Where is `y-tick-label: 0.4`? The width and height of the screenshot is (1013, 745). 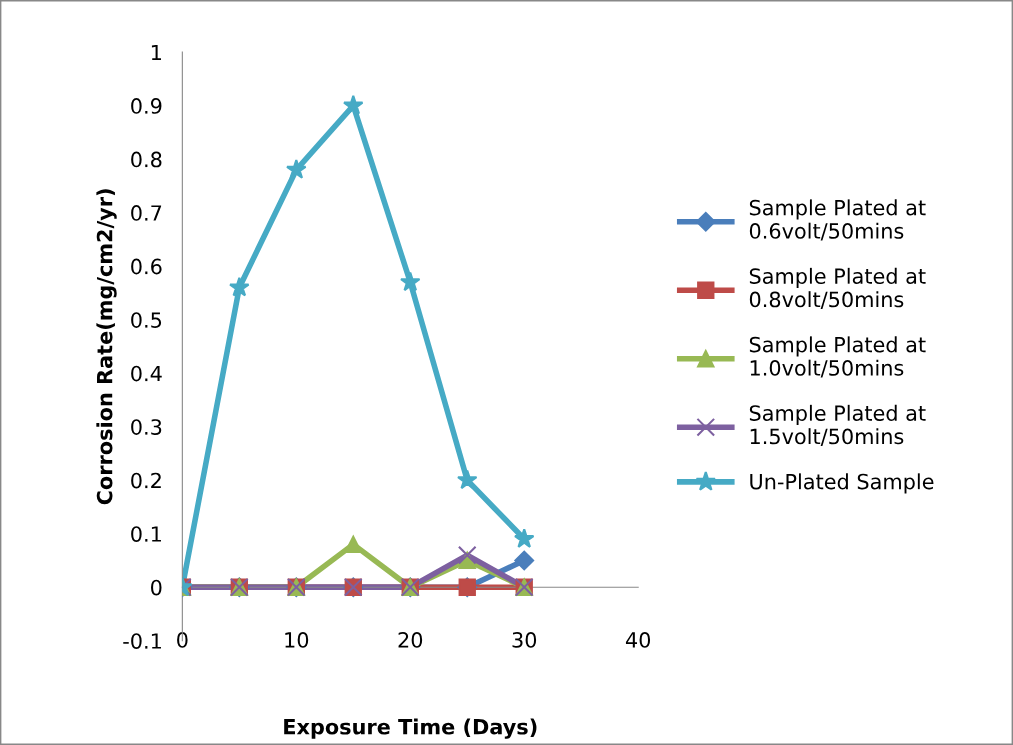 y-tick-label: 0.4 is located at coordinates (146, 373).